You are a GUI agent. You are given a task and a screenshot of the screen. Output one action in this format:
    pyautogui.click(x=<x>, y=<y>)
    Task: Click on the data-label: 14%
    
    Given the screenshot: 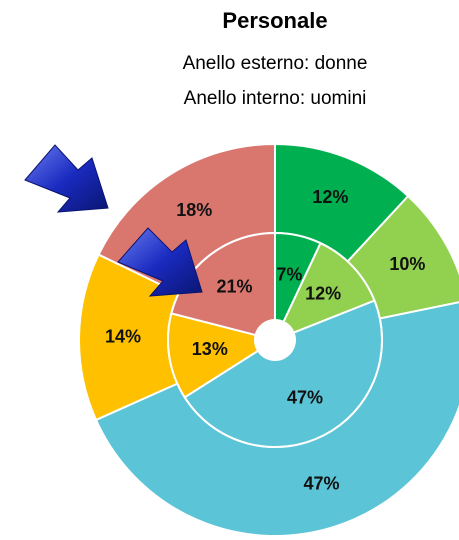 What is the action you would take?
    pyautogui.click(x=123, y=336)
    